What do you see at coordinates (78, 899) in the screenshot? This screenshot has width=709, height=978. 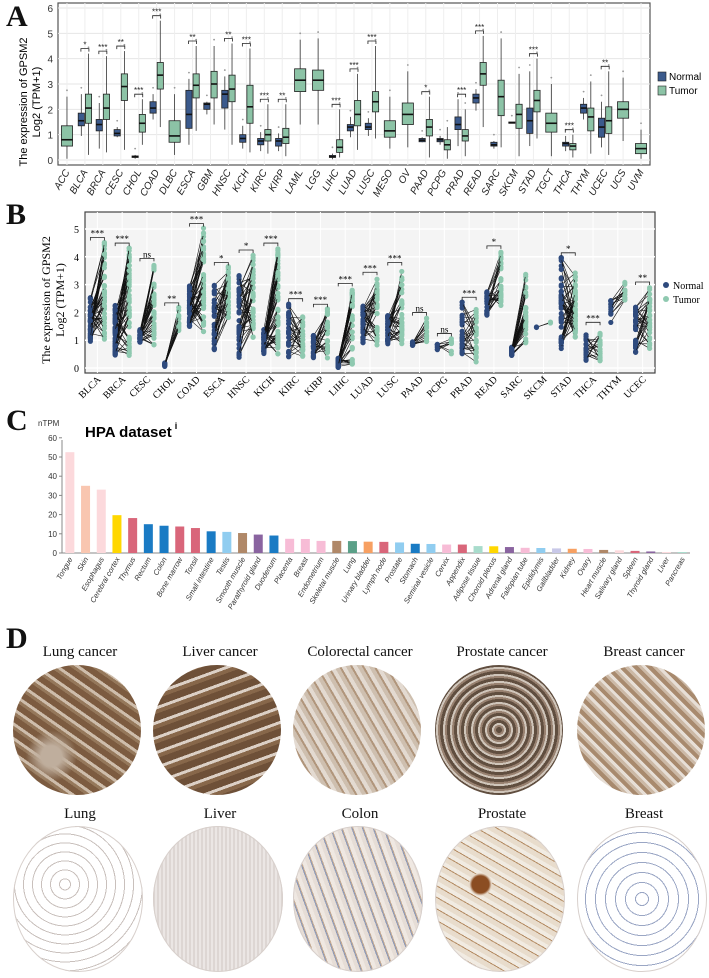 I see `ihc-image-normal` at bounding box center [78, 899].